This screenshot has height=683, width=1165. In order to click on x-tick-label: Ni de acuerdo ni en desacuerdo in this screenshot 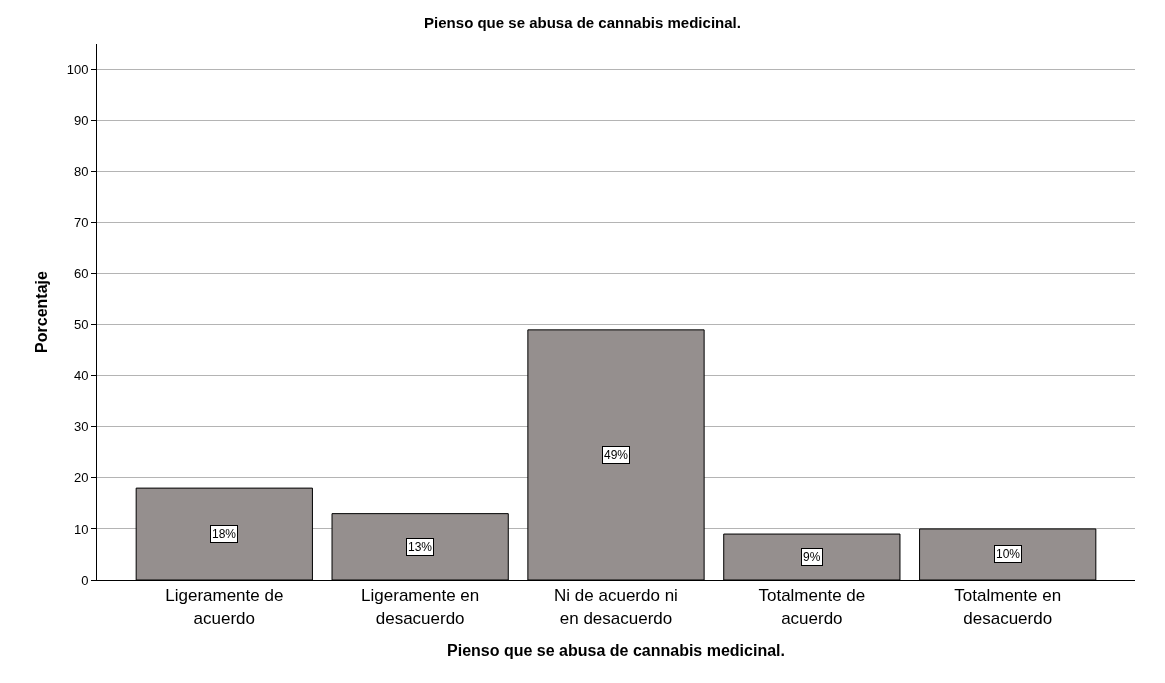, I will do `click(616, 607)`.